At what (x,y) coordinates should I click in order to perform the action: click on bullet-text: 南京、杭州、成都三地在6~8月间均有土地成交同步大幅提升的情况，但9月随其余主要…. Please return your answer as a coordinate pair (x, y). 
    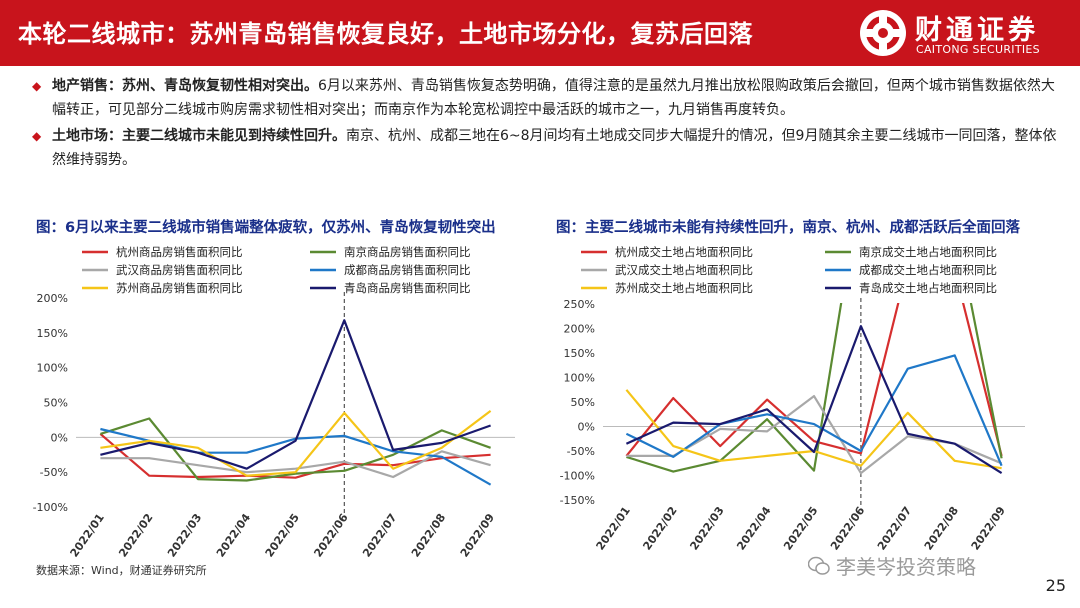
    Looking at the image, I should click on (554, 148).